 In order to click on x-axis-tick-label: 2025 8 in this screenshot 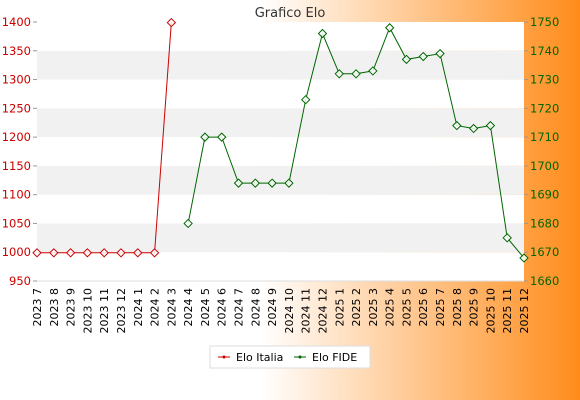, I will do `click(457, 307)`.